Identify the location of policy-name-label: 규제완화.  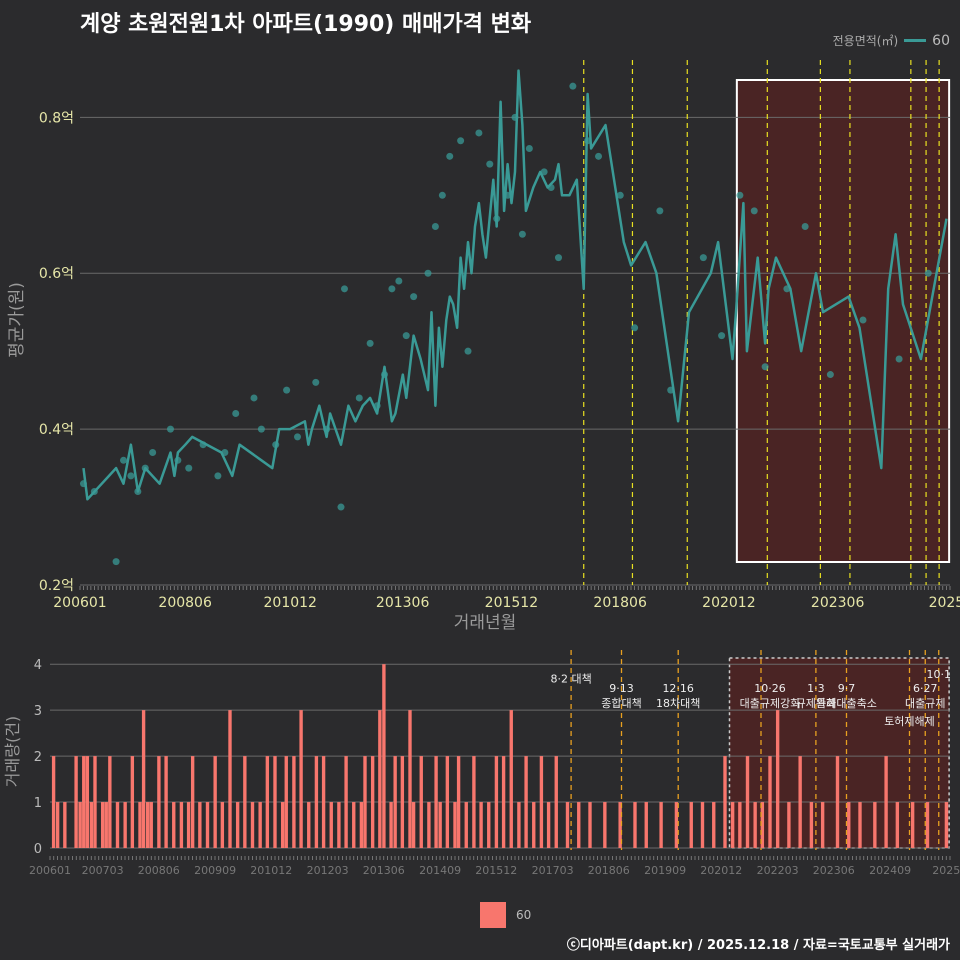
(816, 703).